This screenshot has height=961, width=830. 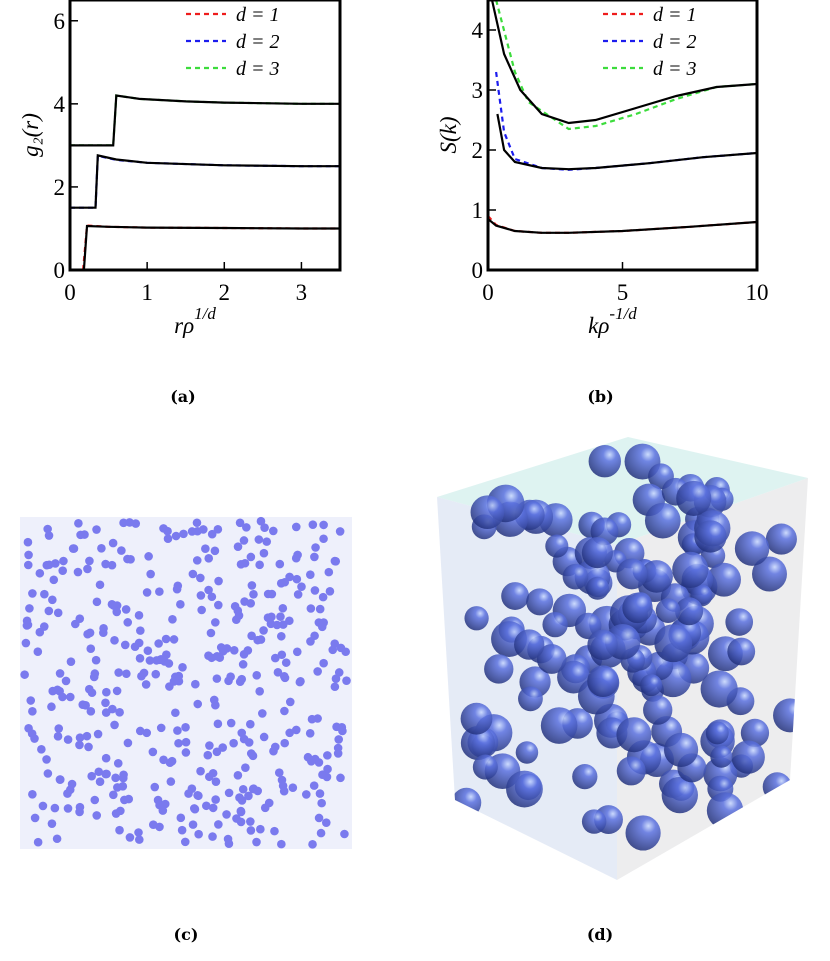 I want to click on x-tick-label: 2, so click(x=225, y=292).